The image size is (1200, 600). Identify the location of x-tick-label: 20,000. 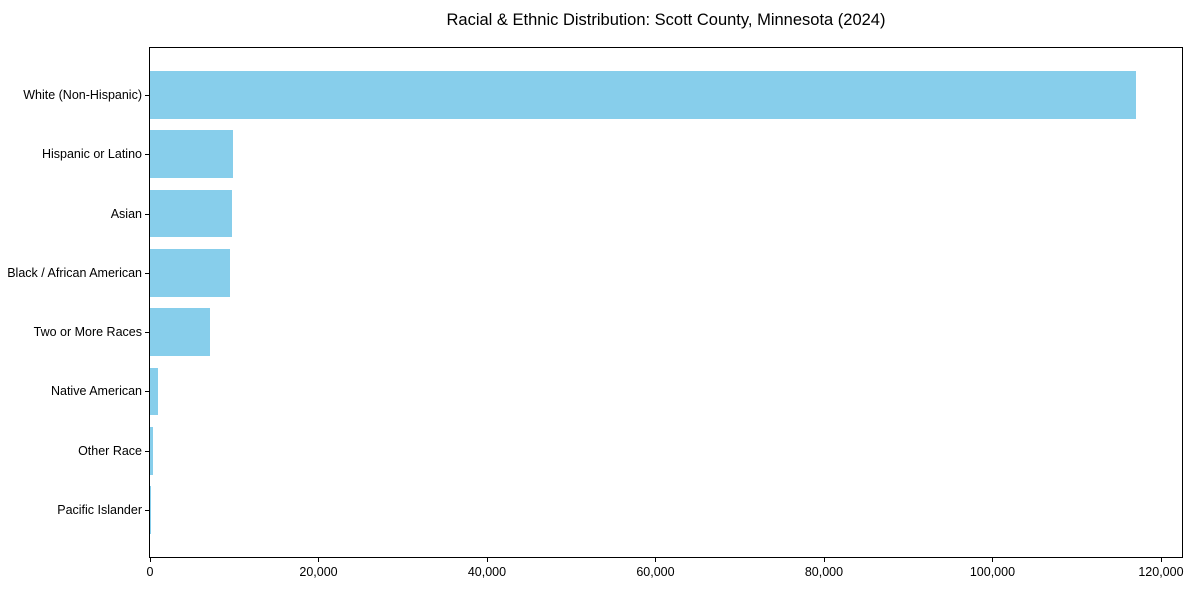
(318, 572).